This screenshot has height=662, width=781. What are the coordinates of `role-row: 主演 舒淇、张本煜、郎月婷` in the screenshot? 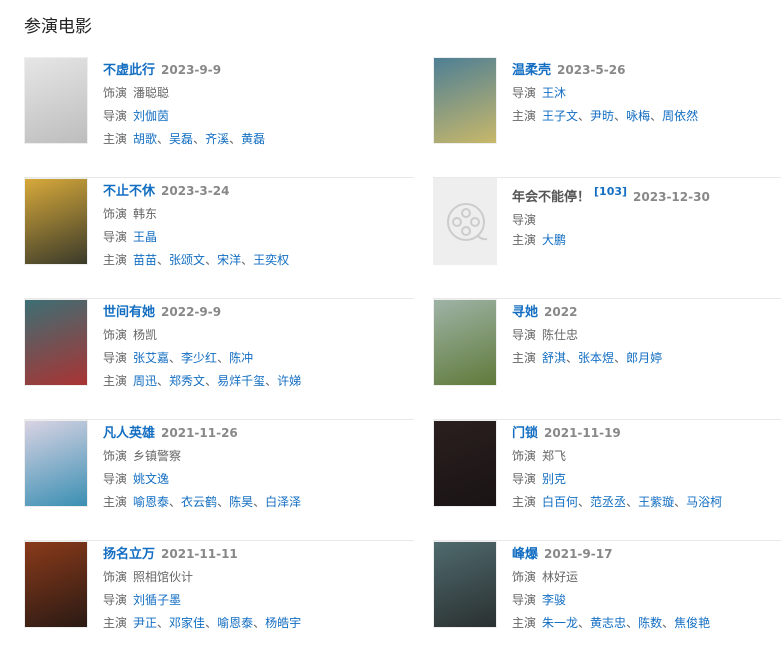 It's located at (587, 358).